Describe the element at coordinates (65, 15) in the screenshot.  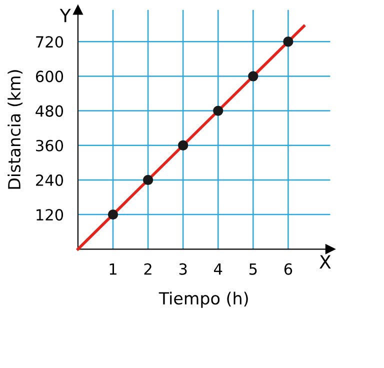
I see `text: Y` at that location.